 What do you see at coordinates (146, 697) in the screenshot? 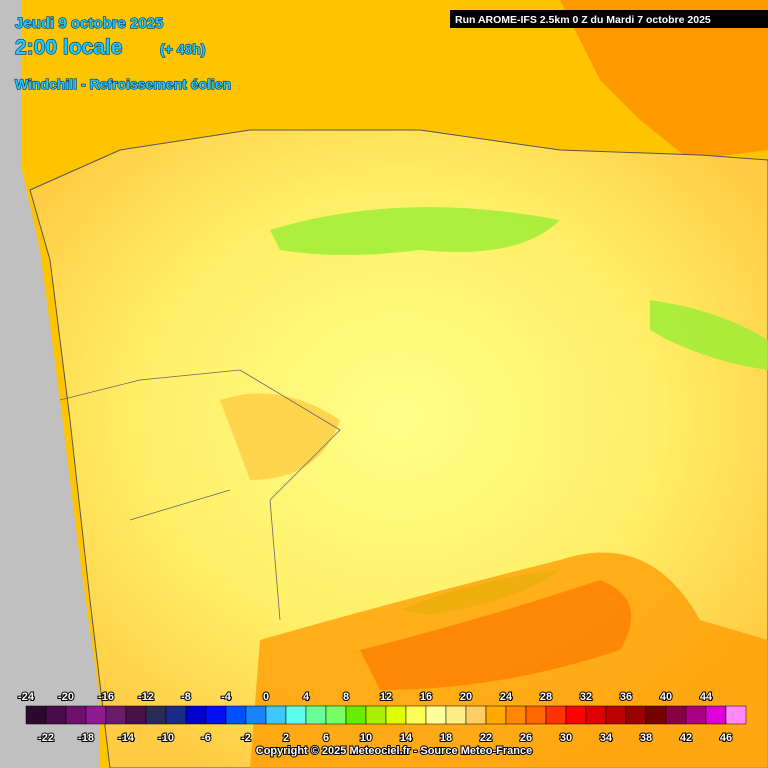
I see `legend-label: -12` at bounding box center [146, 697].